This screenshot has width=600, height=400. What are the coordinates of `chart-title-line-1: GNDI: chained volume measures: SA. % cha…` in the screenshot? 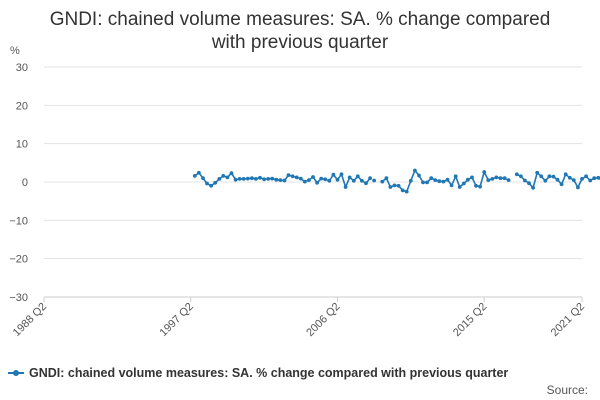 It's located at (300, 19).